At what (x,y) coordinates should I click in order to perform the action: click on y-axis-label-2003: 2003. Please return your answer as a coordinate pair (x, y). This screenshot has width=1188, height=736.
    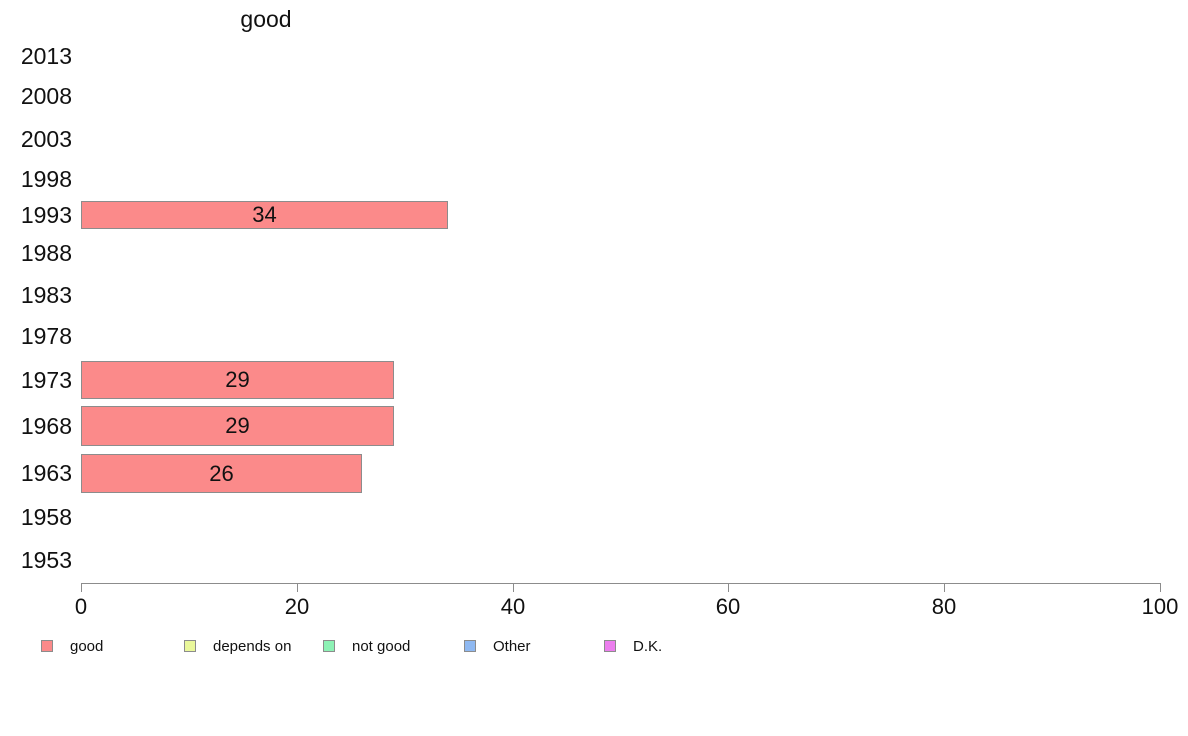
    Looking at the image, I should click on (46, 139).